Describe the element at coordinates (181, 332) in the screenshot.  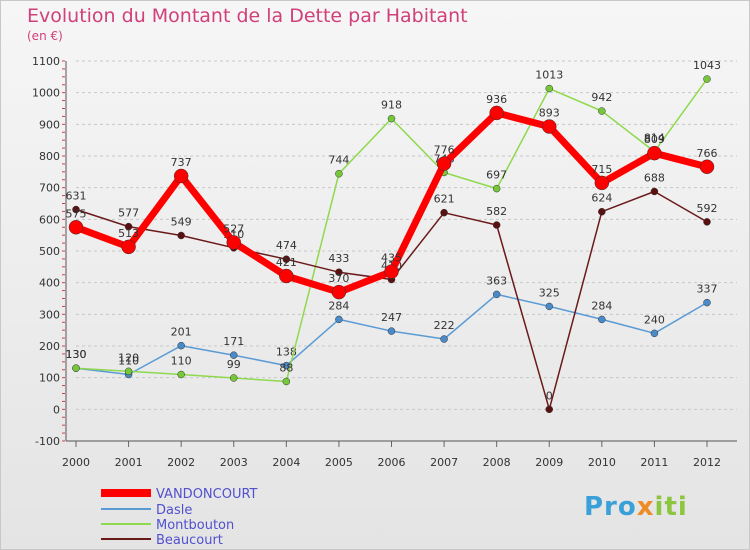
I see `data-label-dasle: 201` at that location.